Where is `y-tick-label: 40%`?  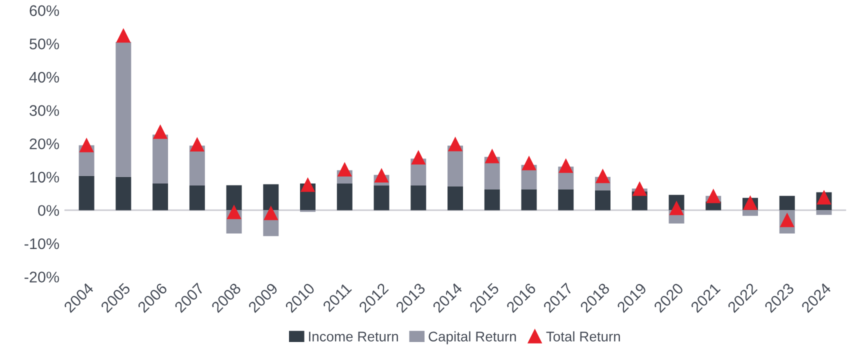 y-tick-label: 40% is located at coordinates (44, 77).